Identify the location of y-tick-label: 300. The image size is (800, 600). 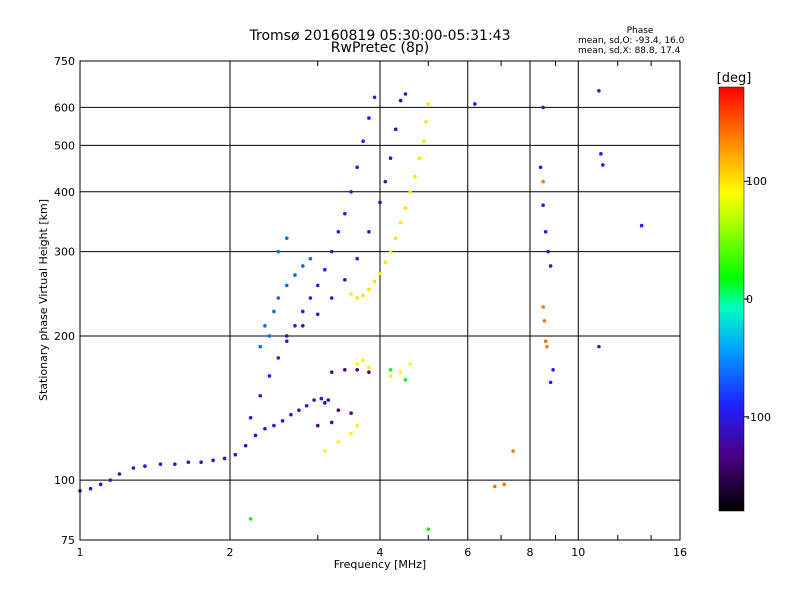
(64, 252).